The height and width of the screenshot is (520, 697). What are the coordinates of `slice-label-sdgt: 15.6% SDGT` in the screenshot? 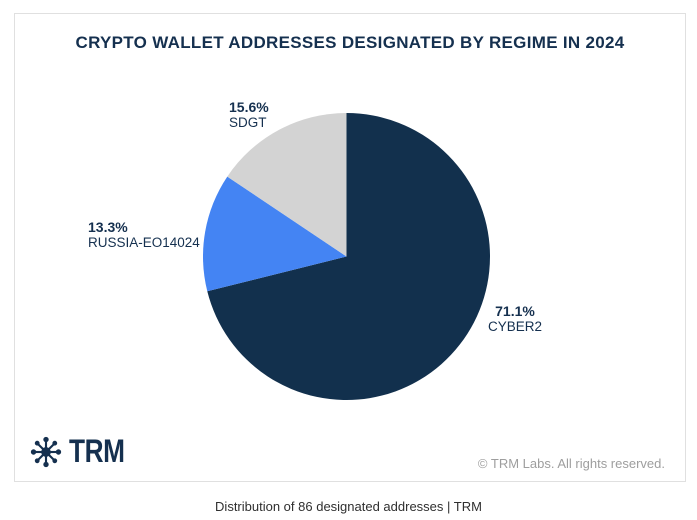 It's located at (249, 115).